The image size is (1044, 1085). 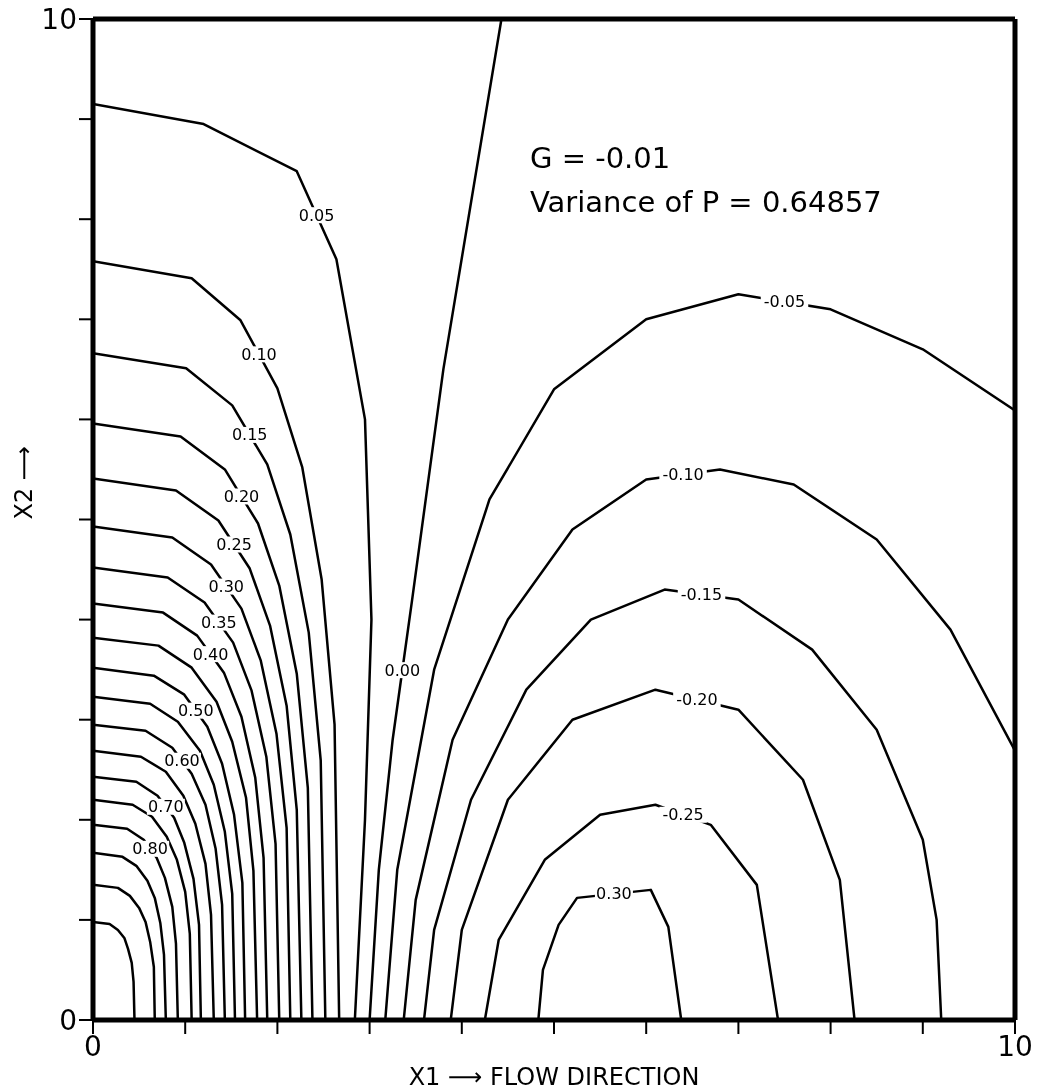 What do you see at coordinates (182, 761) in the screenshot?
I see `annotation: 0.60` at bounding box center [182, 761].